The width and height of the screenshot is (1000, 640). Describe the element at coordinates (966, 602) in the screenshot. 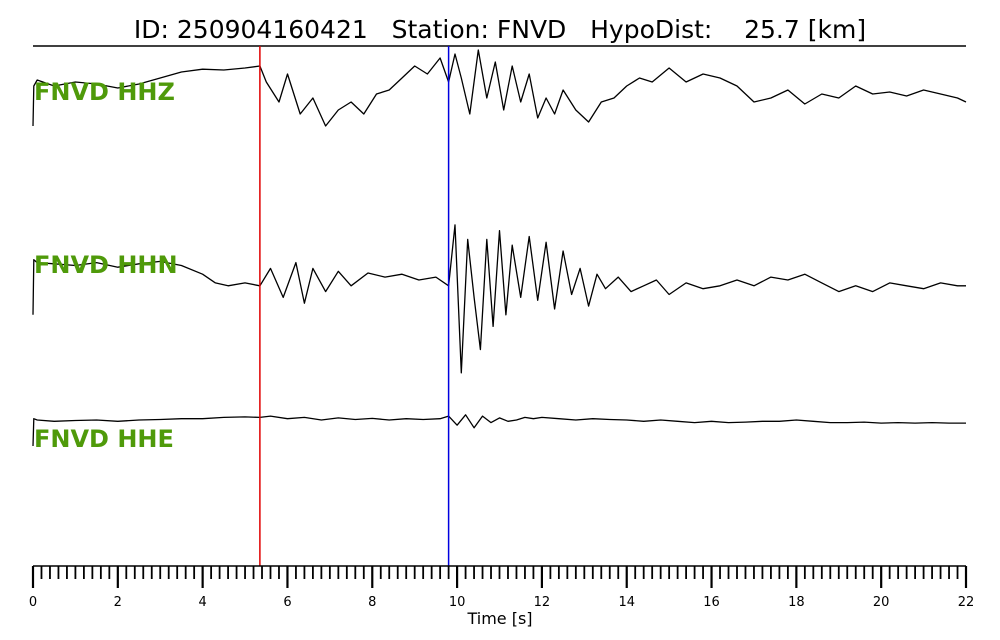

I see `x-tick-label: 22` at that location.